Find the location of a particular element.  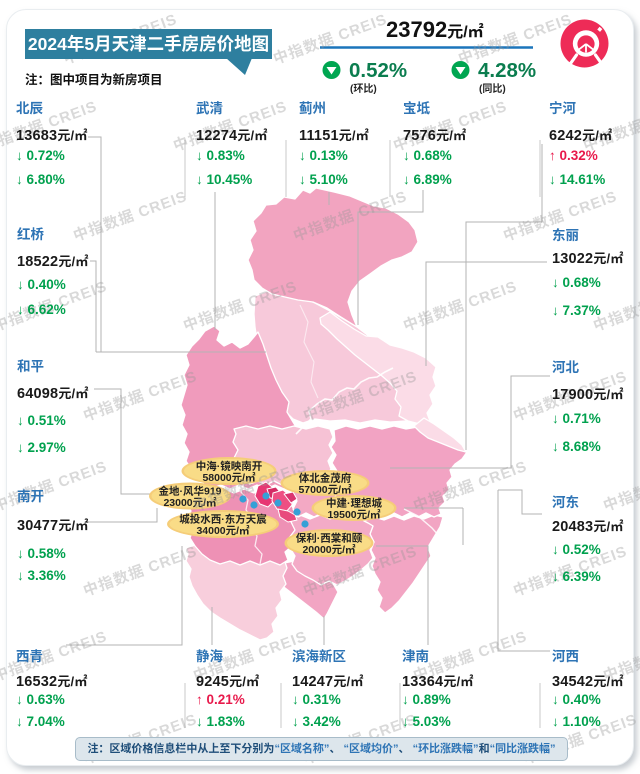

svg-text: 体北金茂府 is located at coordinates (325, 478).